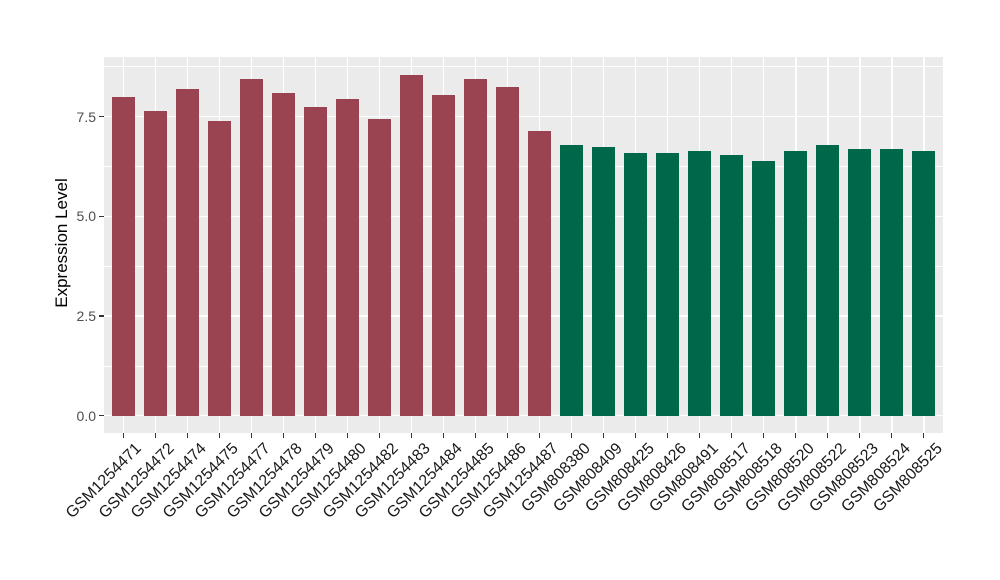 The image size is (1000, 580). I want to click on y-tick-label: 5.0, so click(86, 216).